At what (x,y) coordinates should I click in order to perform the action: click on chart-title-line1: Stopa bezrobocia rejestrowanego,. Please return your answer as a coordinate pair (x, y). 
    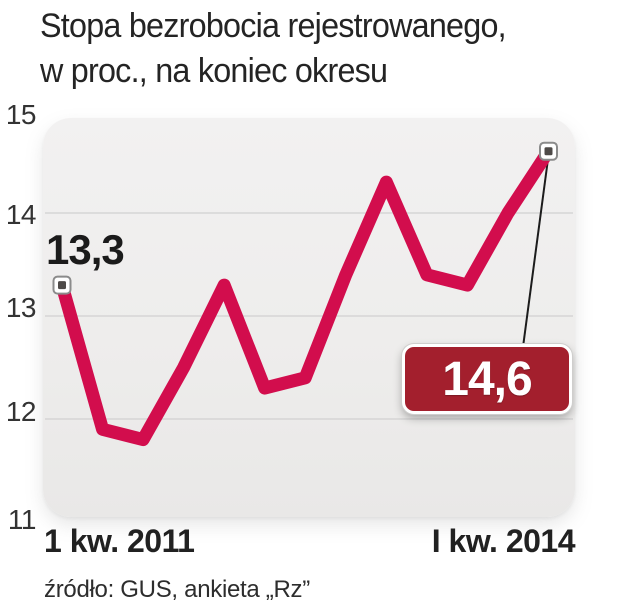
    Looking at the image, I should click on (273, 26).